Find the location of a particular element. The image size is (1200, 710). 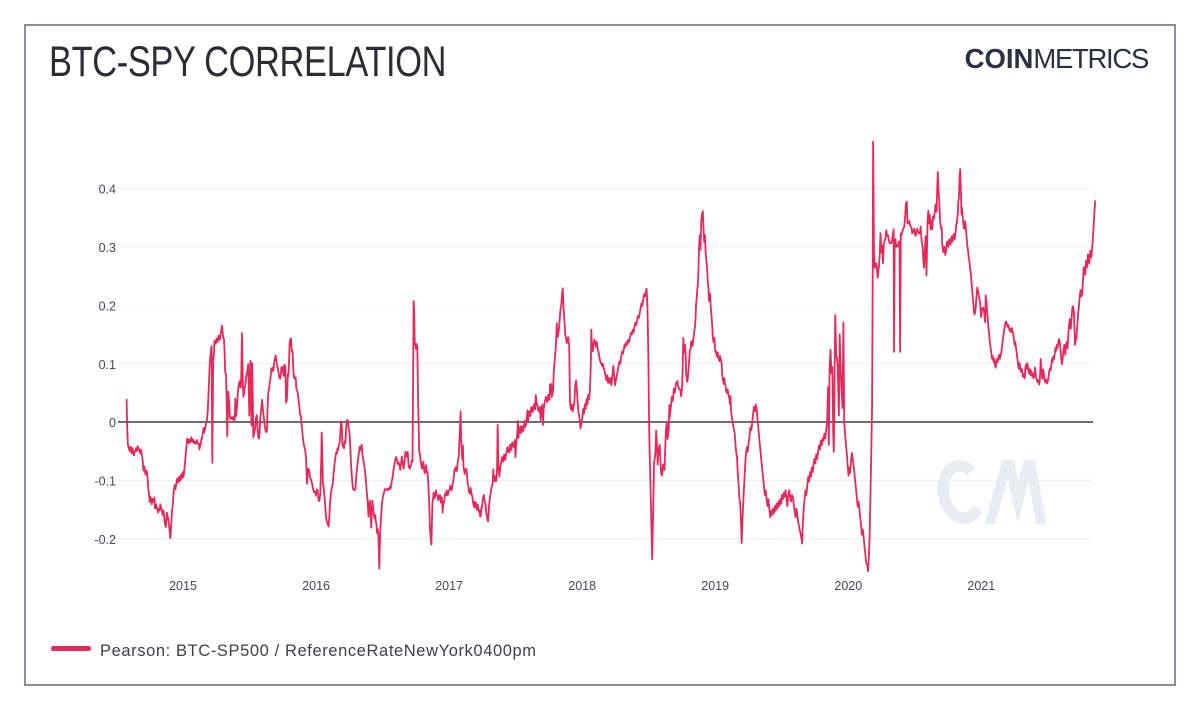

svg-text: -0.1 is located at coordinates (105, 482).